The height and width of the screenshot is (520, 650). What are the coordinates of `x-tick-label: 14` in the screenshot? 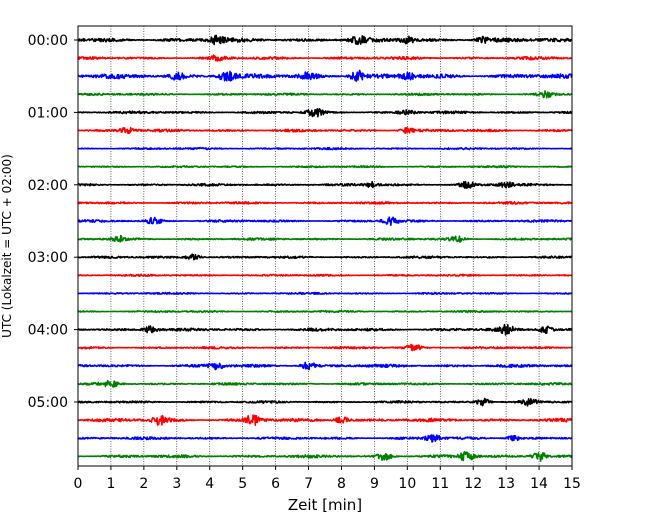 It's located at (539, 484).